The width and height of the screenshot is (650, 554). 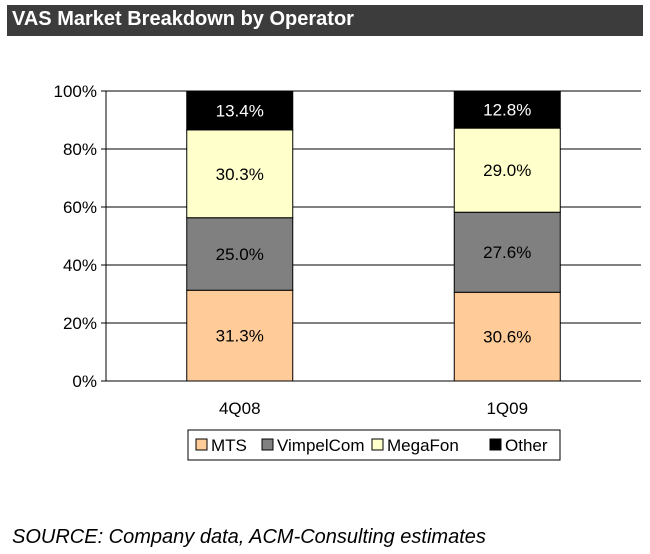 I want to click on legend-swatch-megafon, so click(x=377, y=444).